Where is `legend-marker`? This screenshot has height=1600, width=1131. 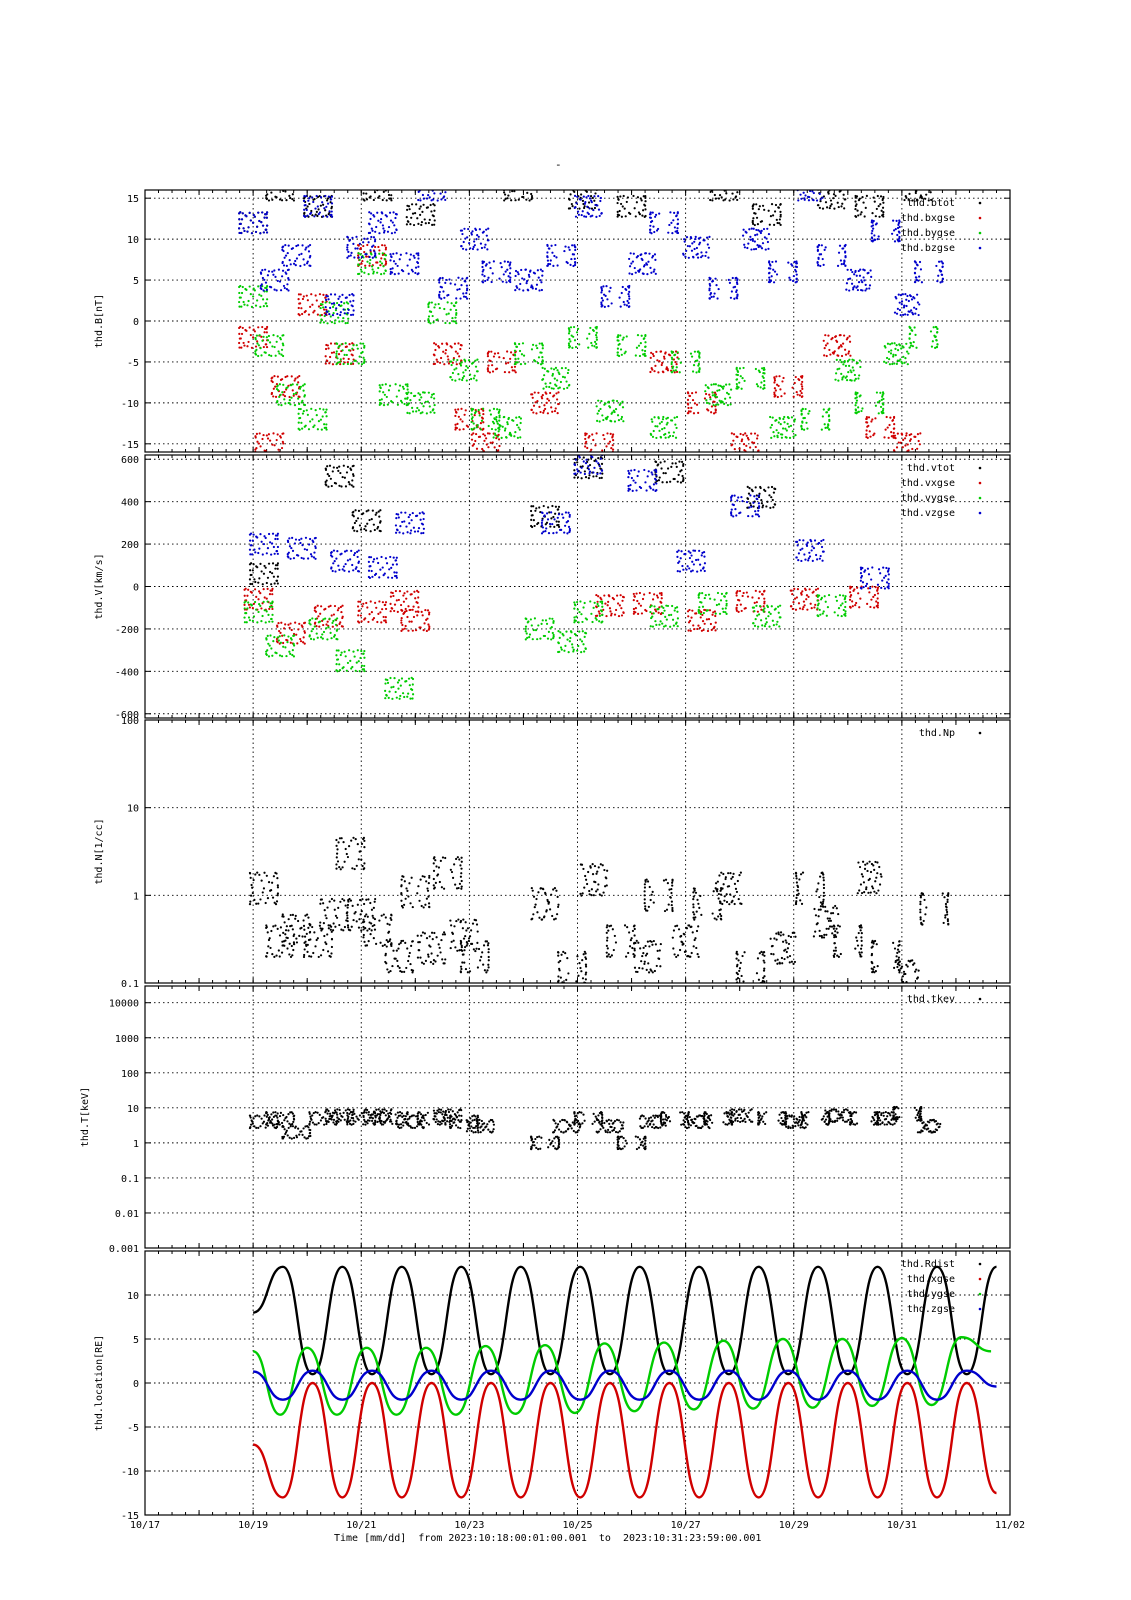
legend-marker is located at coordinates (980, 218).